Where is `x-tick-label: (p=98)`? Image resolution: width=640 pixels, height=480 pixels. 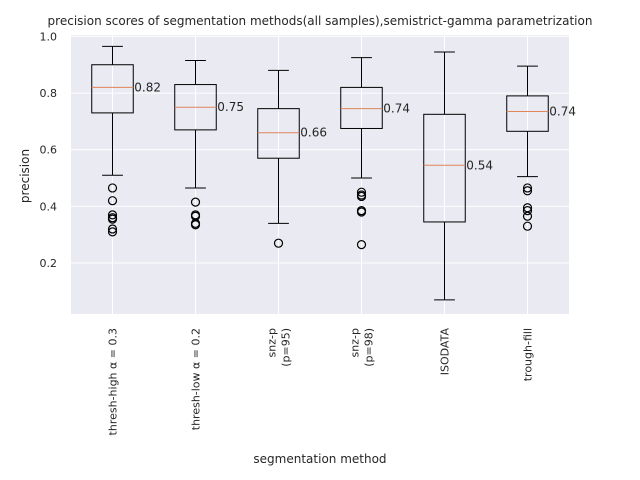
x-tick-label: (p=98) is located at coordinates (369, 347).